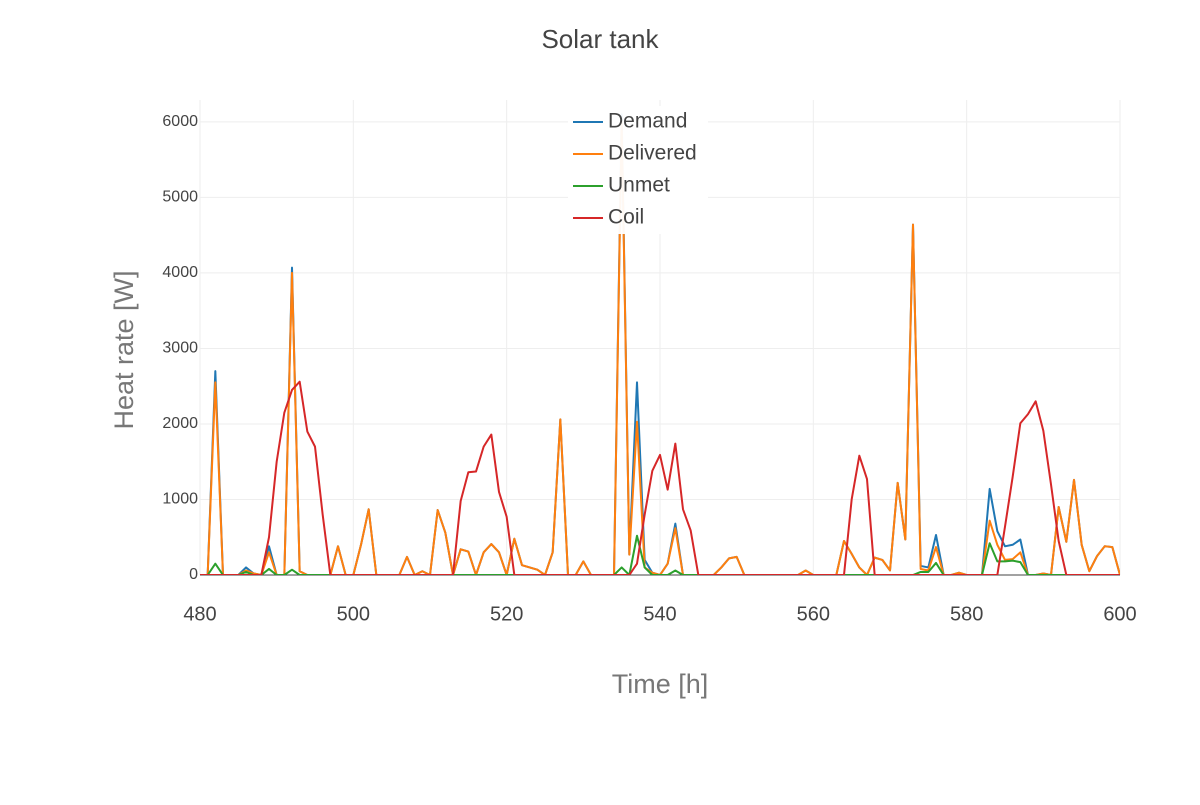  I want to click on legend-label: Delivered, so click(652, 153).